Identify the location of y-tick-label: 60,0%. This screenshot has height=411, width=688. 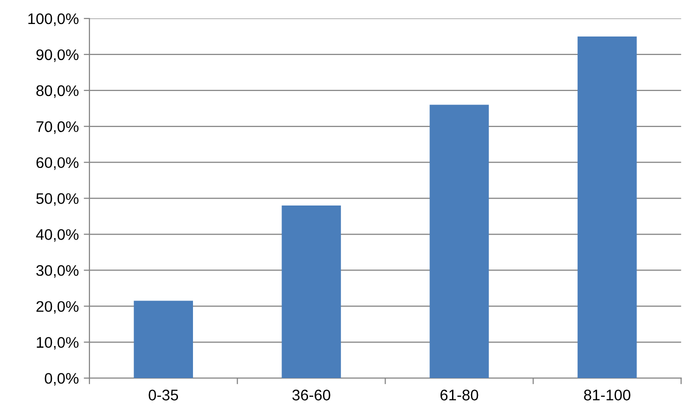
(57, 163).